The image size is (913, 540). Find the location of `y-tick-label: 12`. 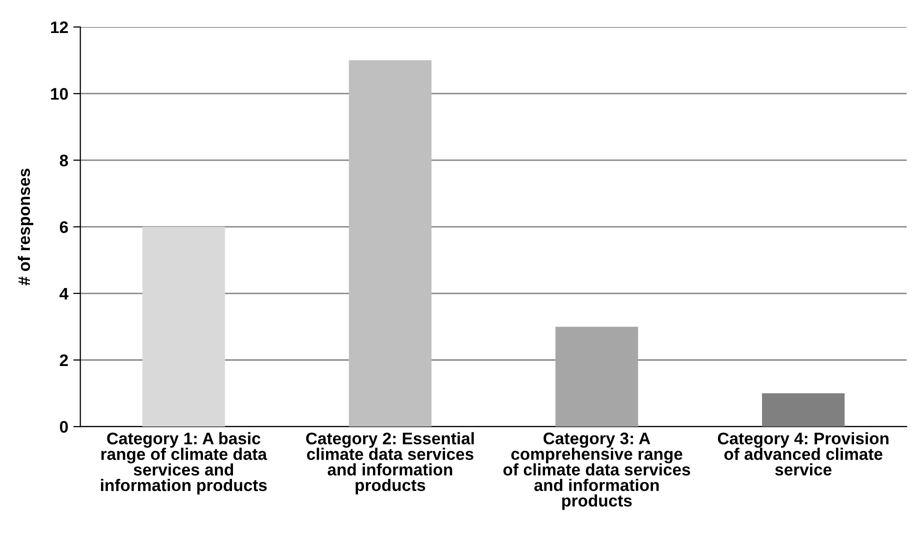

y-tick-label: 12 is located at coordinates (59, 27).